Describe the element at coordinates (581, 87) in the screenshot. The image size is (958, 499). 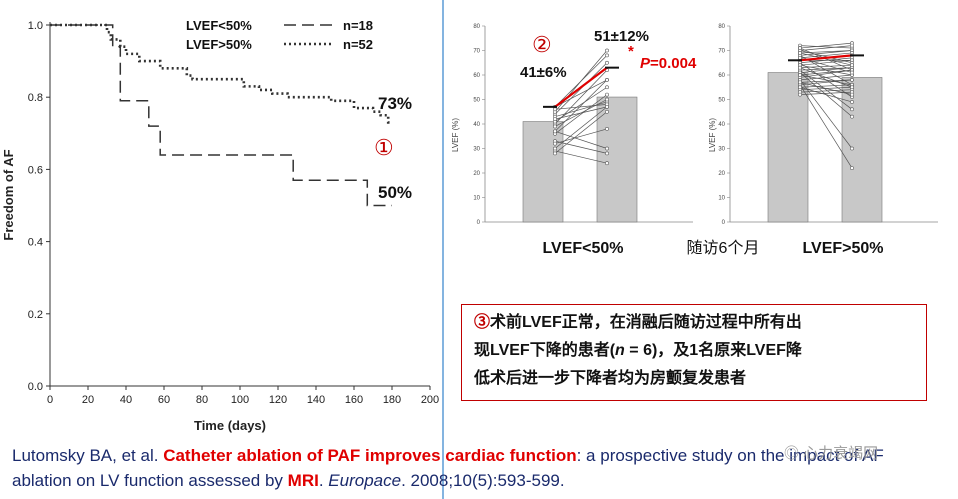
I see `bar1-mean-line` at that location.